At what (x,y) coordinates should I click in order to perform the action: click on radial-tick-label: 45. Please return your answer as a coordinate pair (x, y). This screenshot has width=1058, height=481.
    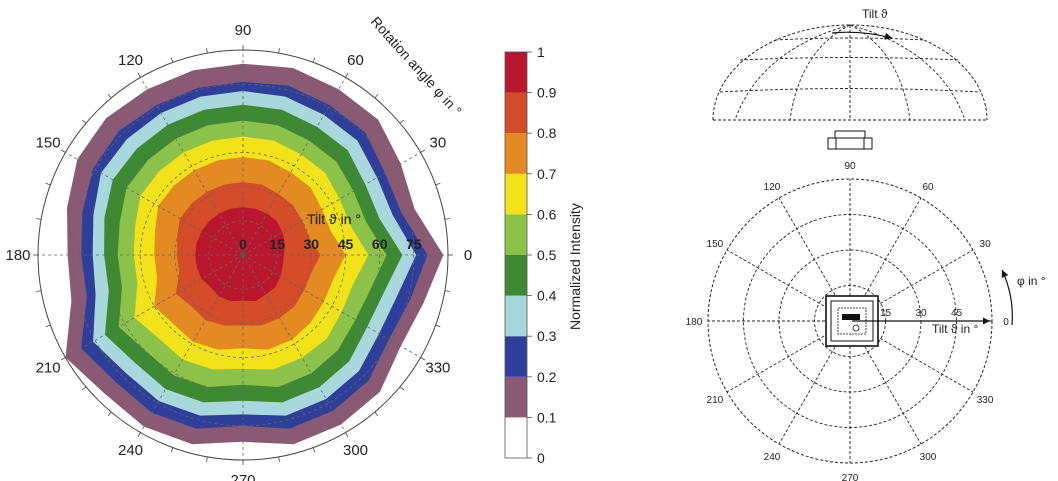
    Looking at the image, I should click on (346, 244).